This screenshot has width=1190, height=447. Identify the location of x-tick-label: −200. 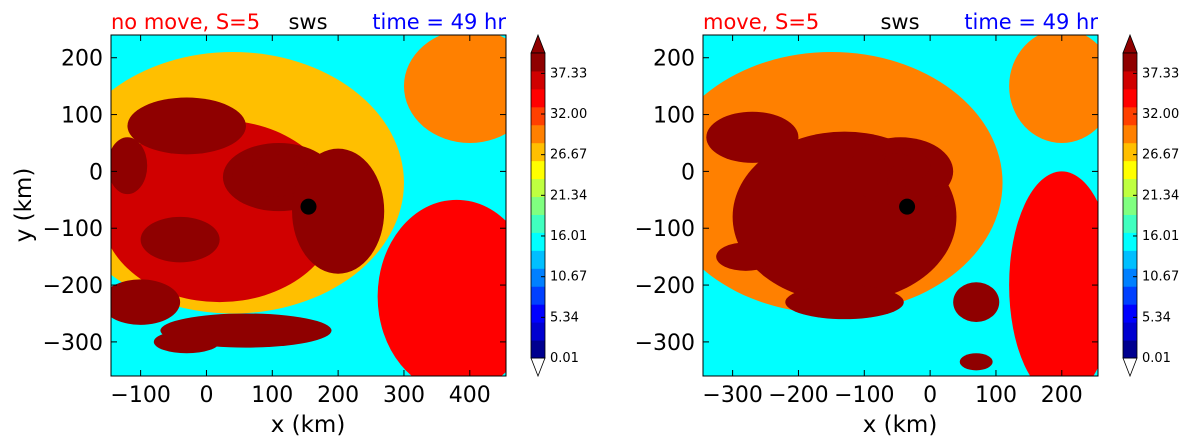
(798, 395).